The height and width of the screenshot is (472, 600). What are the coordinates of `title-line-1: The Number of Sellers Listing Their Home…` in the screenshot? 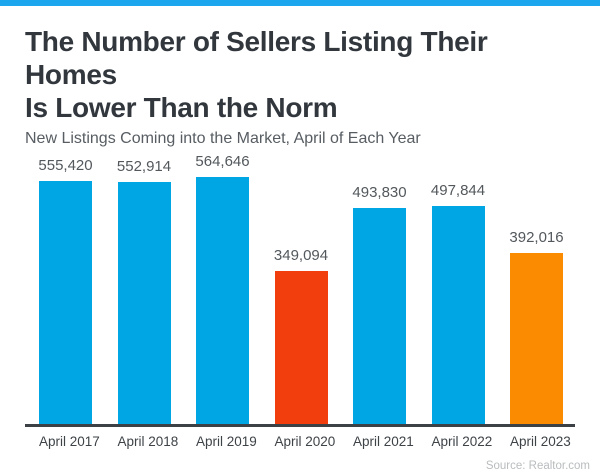 It's located at (256, 58).